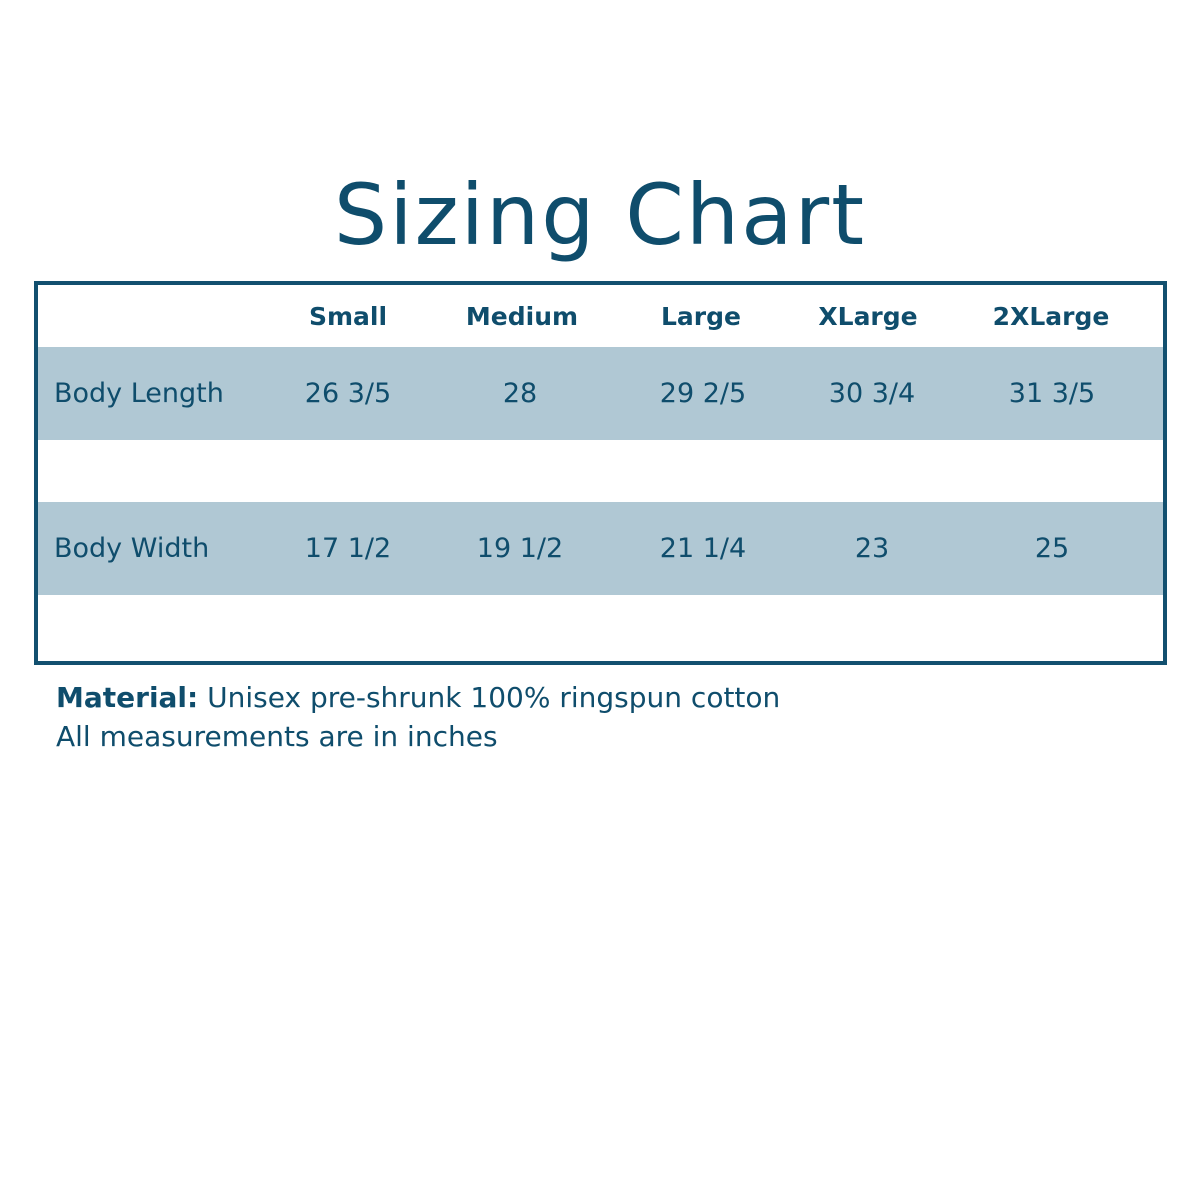  What do you see at coordinates (139, 393) in the screenshot?
I see `row-label: Body Length` at bounding box center [139, 393].